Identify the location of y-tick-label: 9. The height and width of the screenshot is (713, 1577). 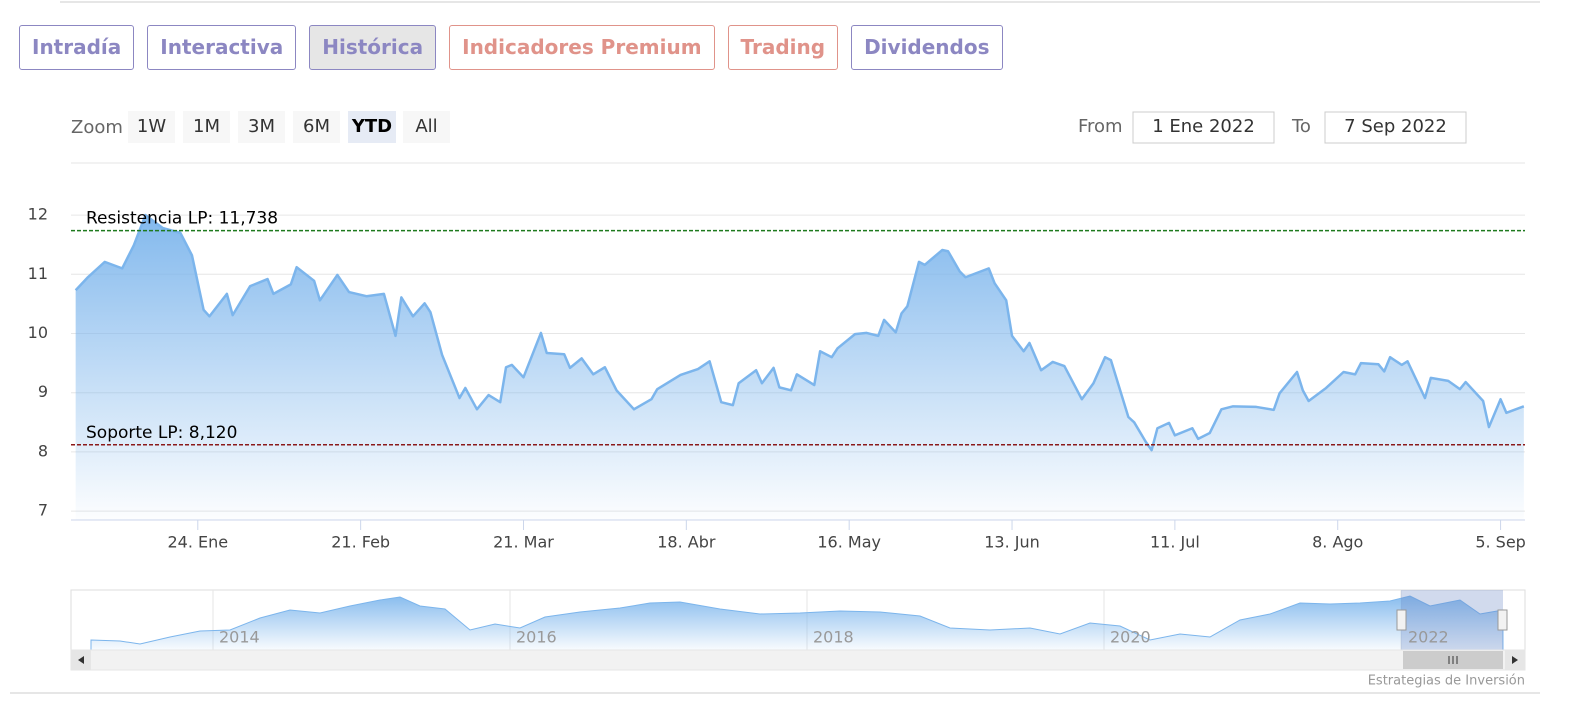
(43, 391).